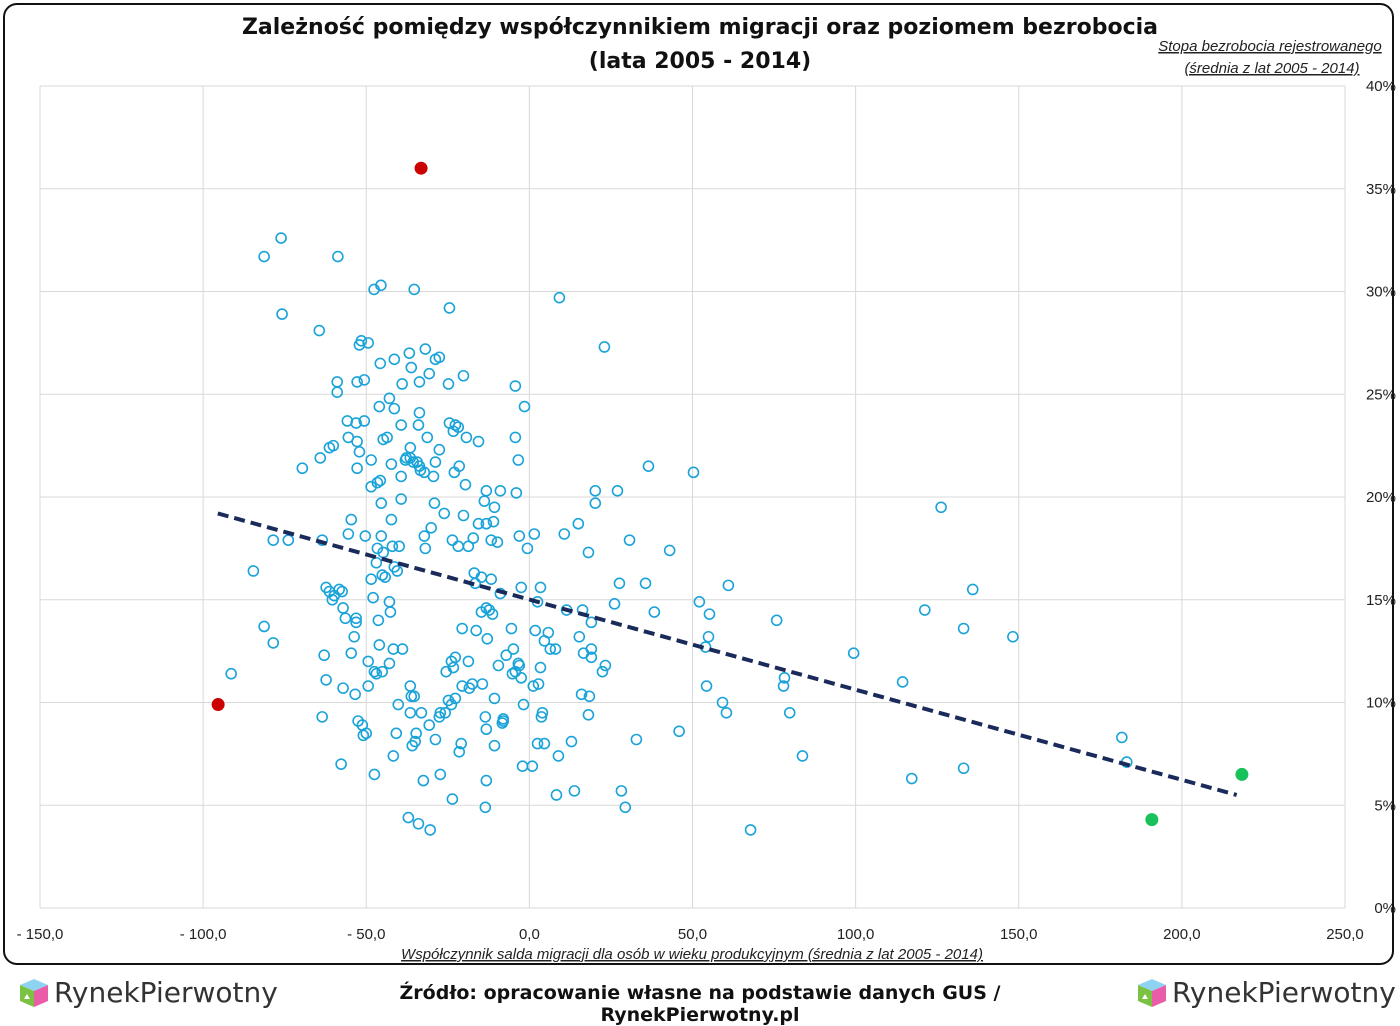 Image resolution: width=1400 pixels, height=1026 pixels. What do you see at coordinates (1019, 934) in the screenshot?
I see `x-tick-label: 150,0` at bounding box center [1019, 934].